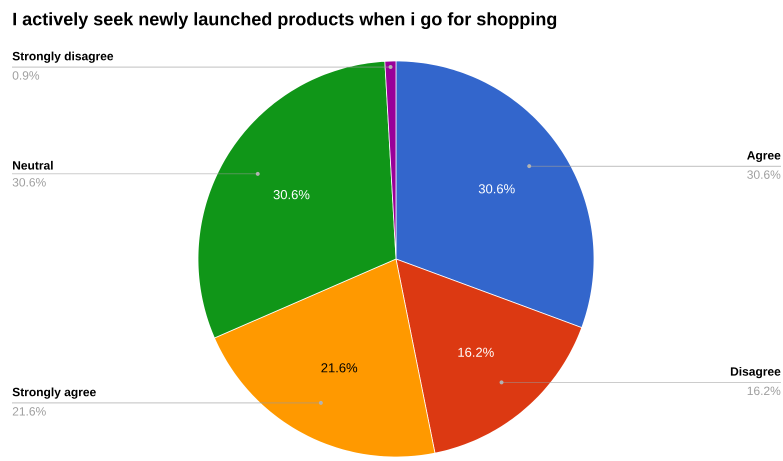  What do you see at coordinates (63, 57) in the screenshot?
I see `slice-label: Strongly disagree` at bounding box center [63, 57].